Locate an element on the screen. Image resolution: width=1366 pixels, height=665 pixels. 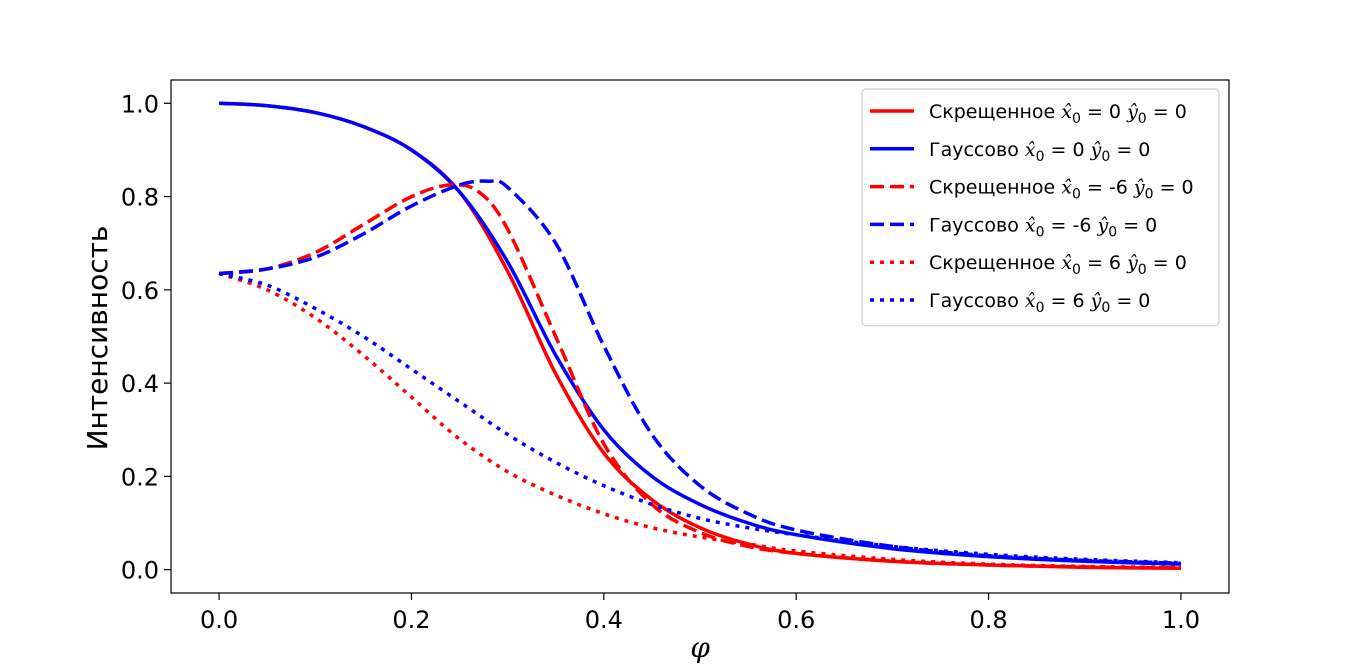
x-axis-label: φ is located at coordinates (700, 647).